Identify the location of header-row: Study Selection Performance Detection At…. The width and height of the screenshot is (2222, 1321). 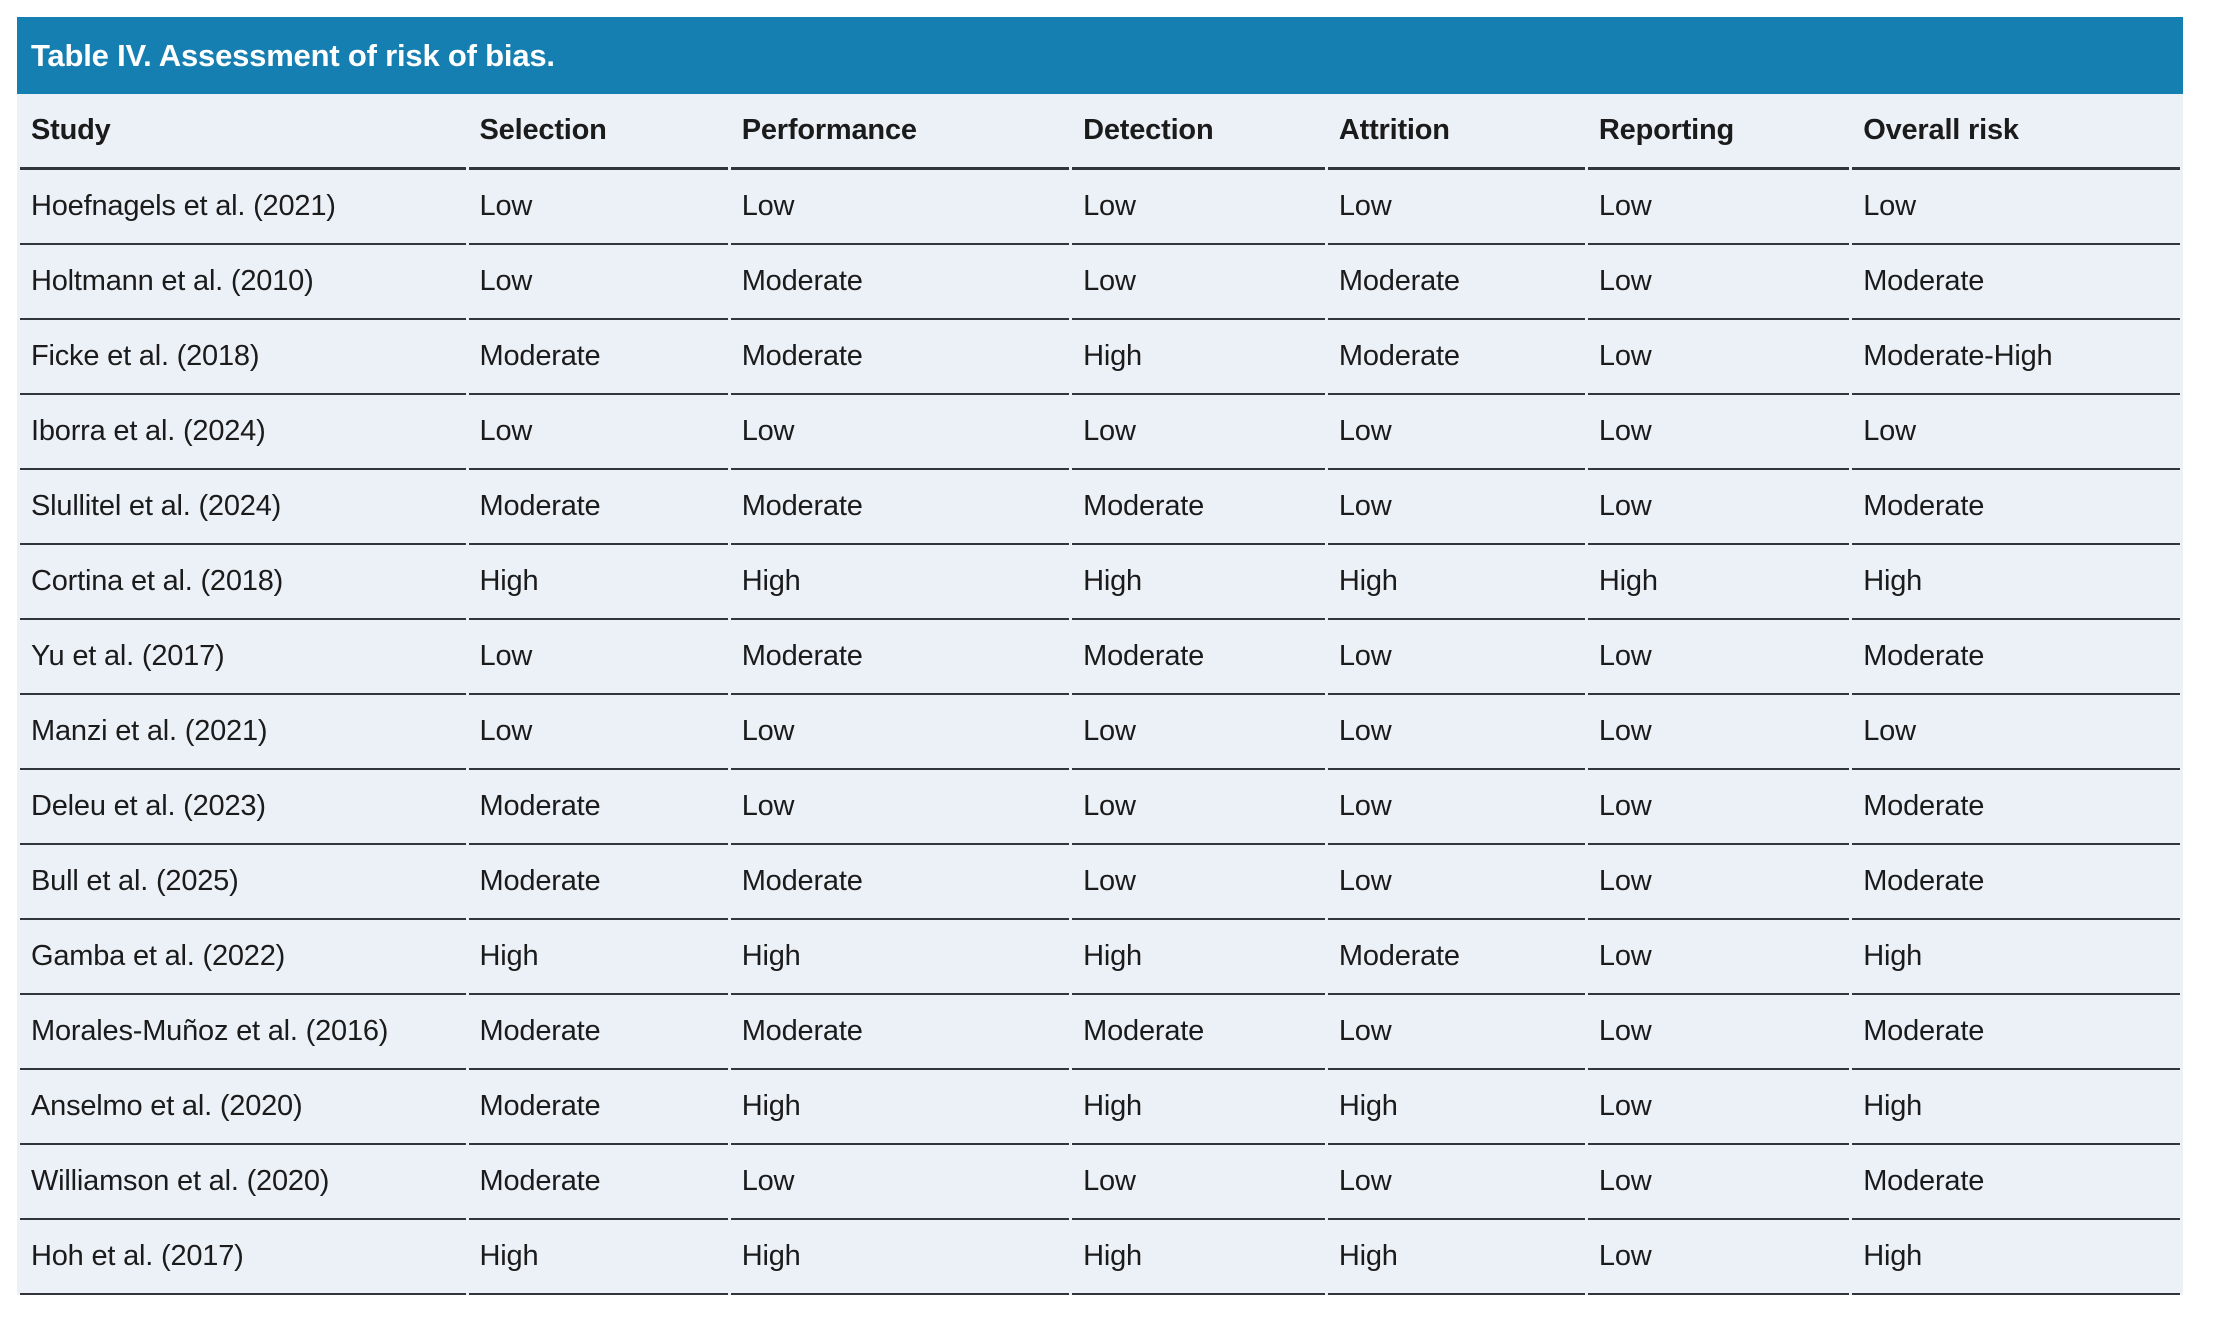
(1100, 132).